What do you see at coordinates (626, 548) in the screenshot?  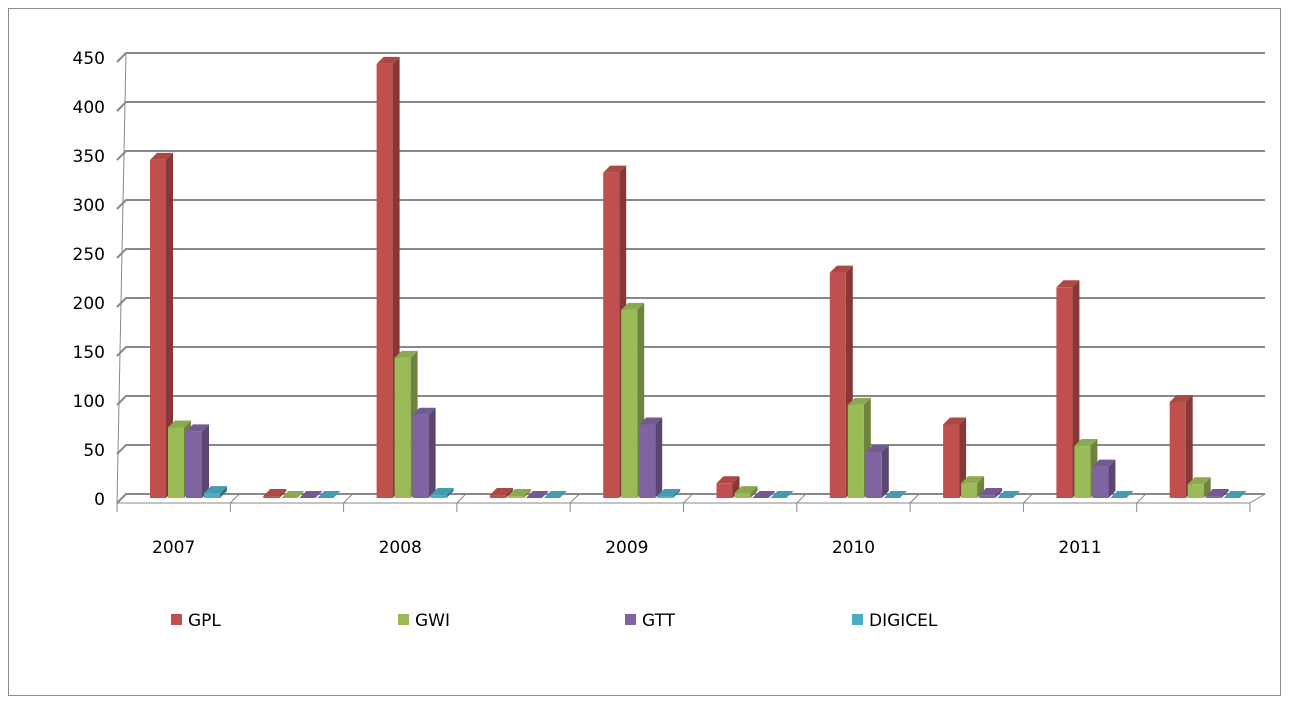 I see `x-tick-label: 2009` at bounding box center [626, 548].